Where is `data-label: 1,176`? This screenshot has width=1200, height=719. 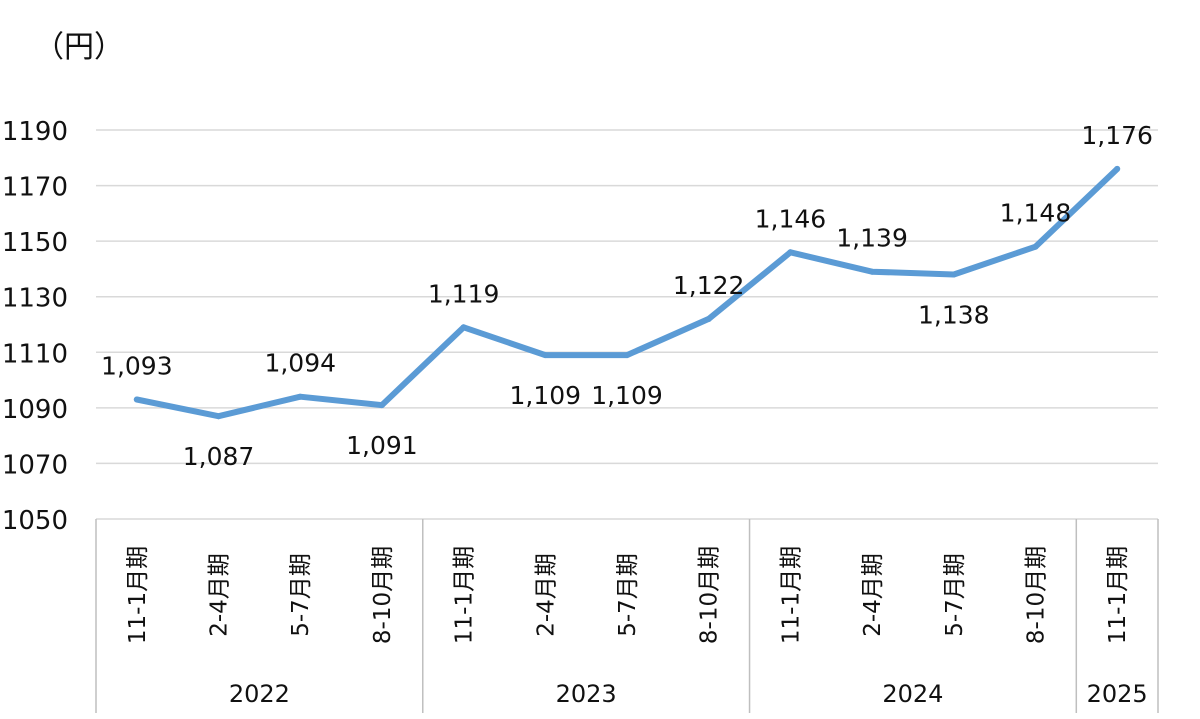
data-label: 1,176 is located at coordinates (1117, 135).